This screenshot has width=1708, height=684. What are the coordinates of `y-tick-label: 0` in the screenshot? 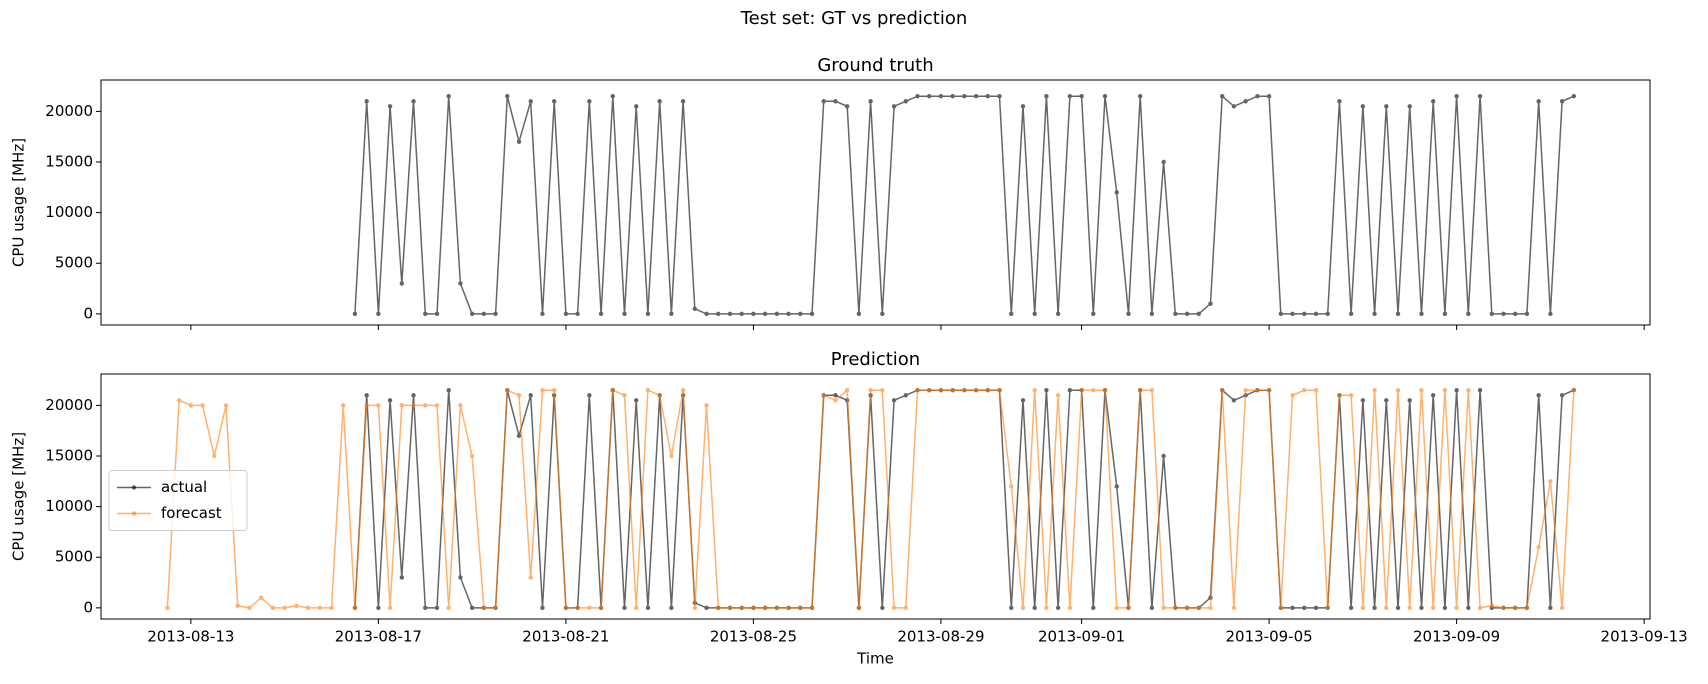 It's located at (88, 313).